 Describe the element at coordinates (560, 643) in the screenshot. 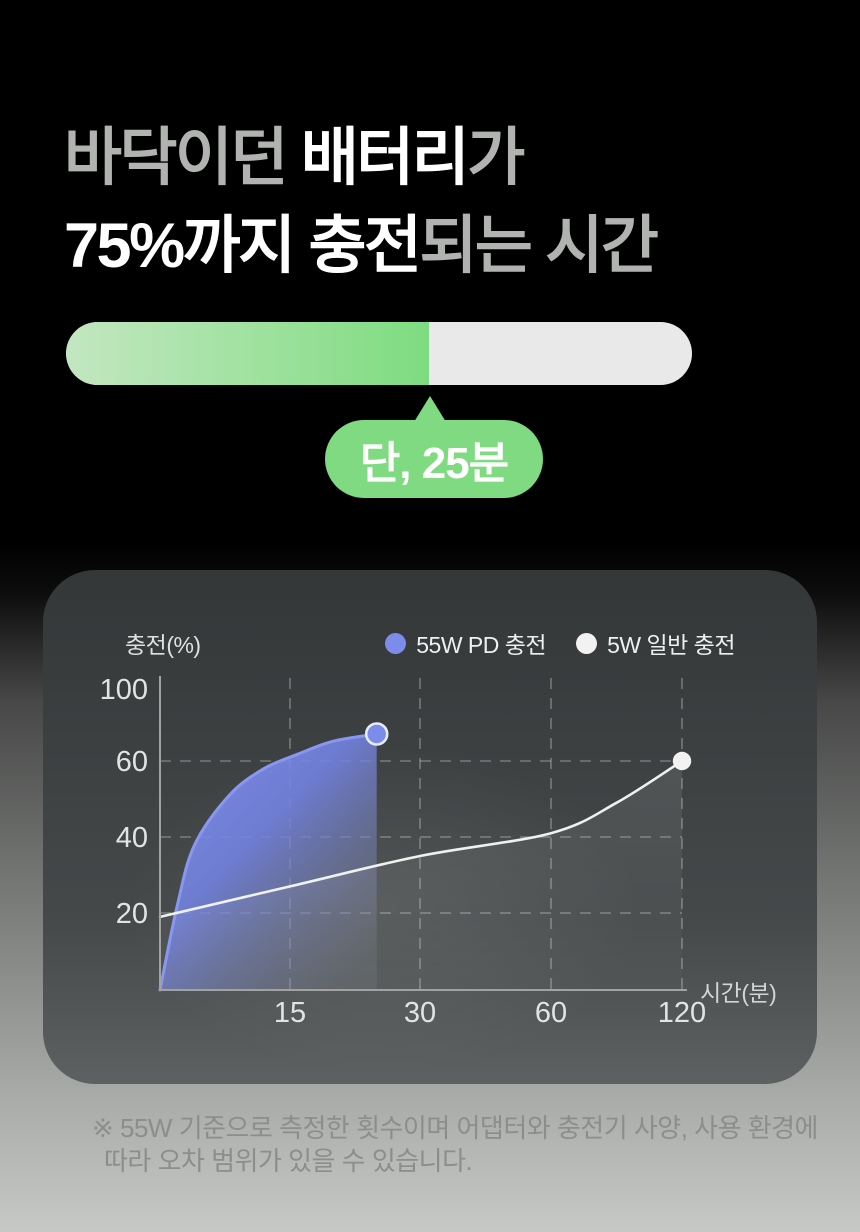

I see `chart-legend: 55W PD 충전 5W 일반 충전` at that location.